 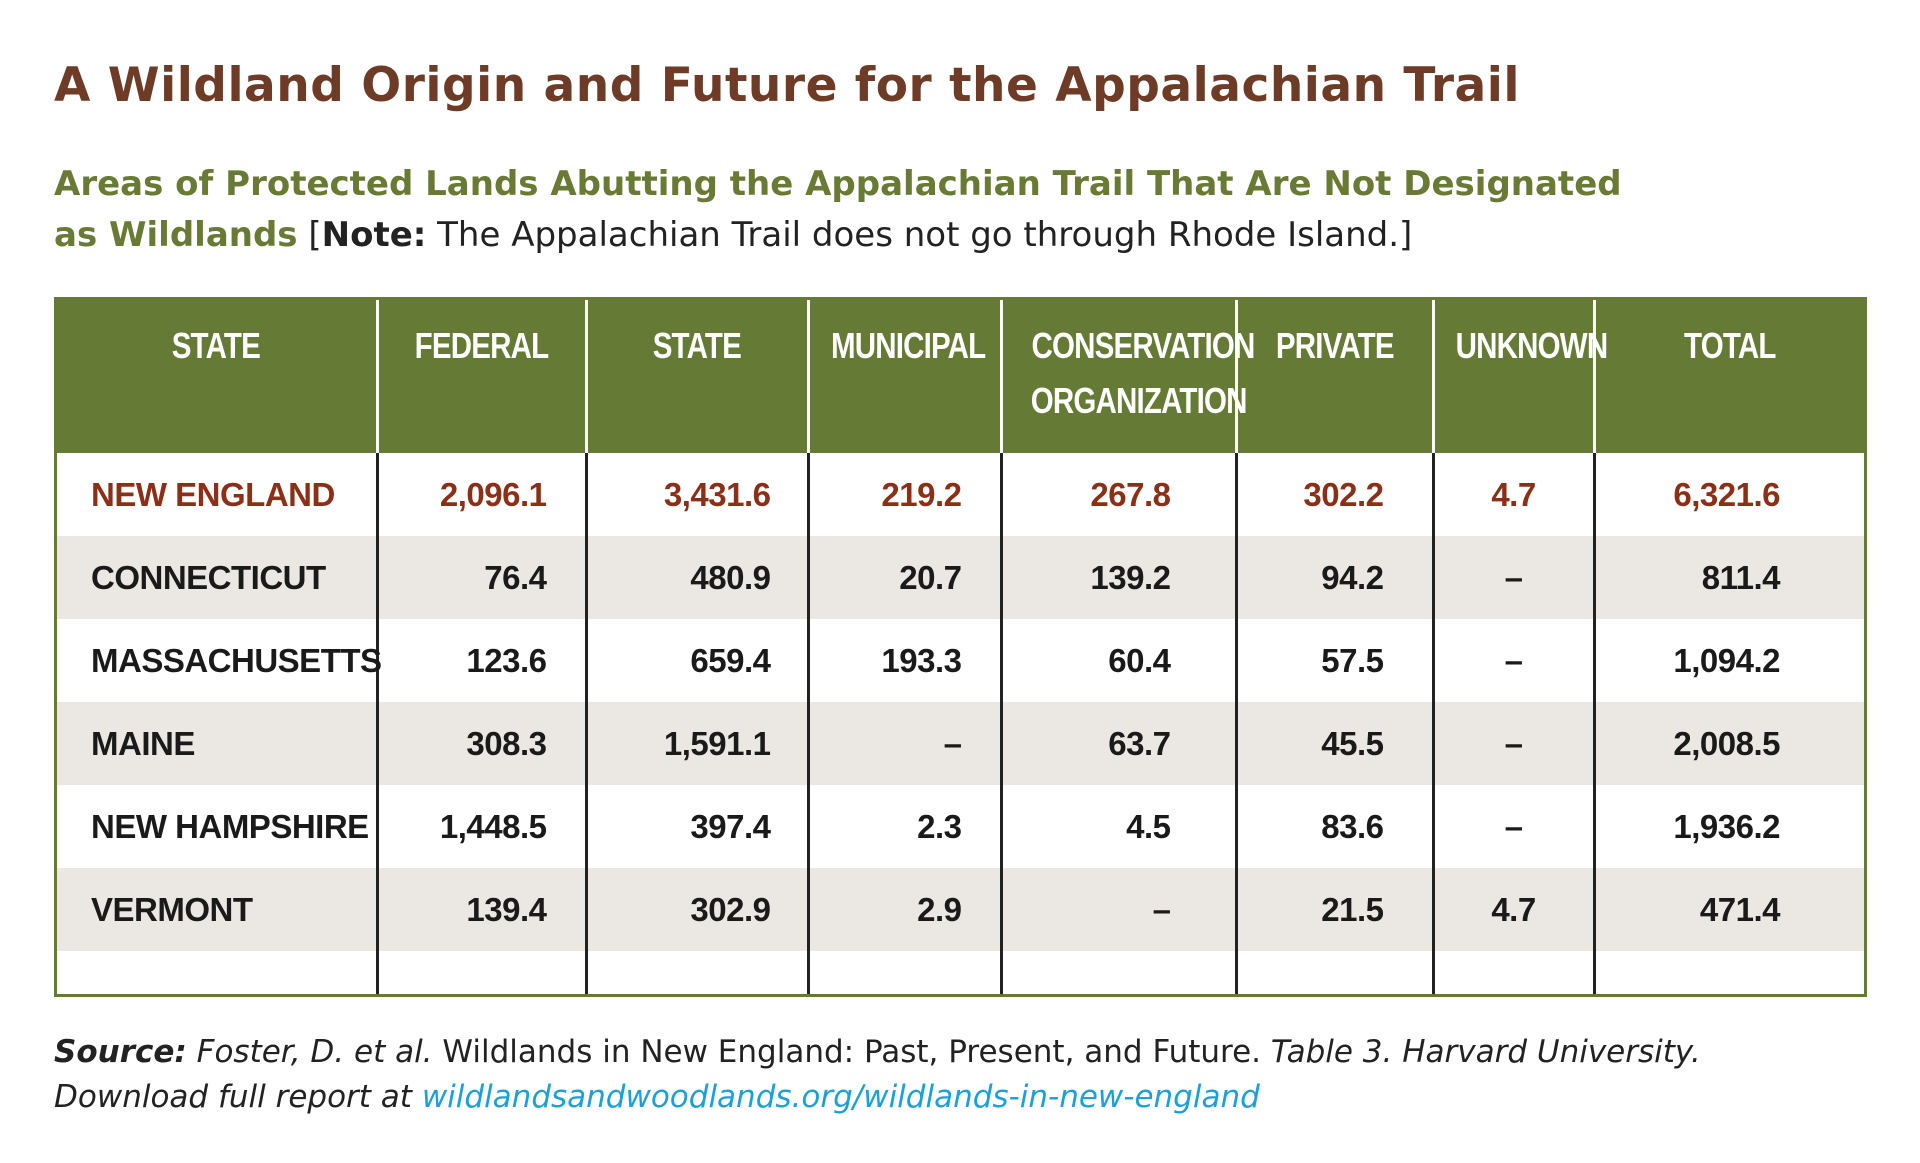 I want to click on cell-conservation: 60.4, so click(x=1117, y=660).